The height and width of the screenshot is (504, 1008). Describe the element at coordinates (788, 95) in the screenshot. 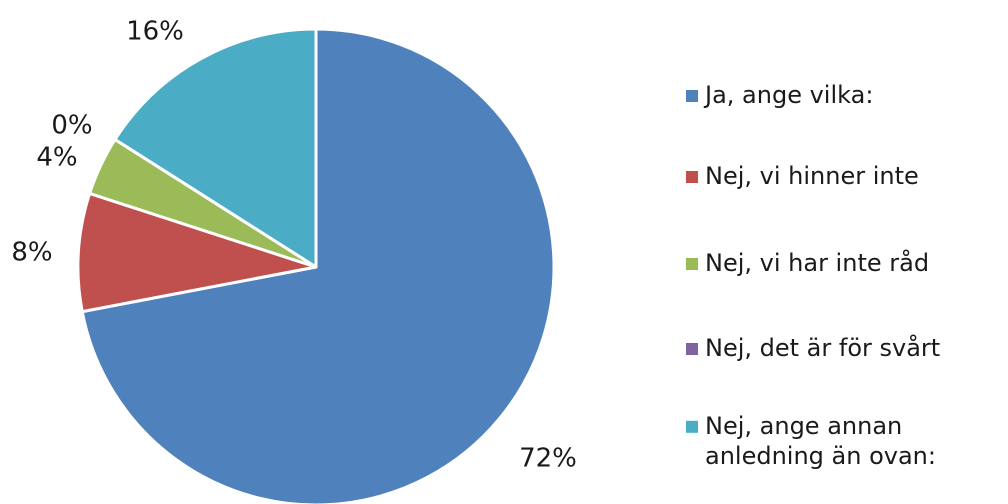

I see `legend-label: Ja, ange vilka:` at that location.